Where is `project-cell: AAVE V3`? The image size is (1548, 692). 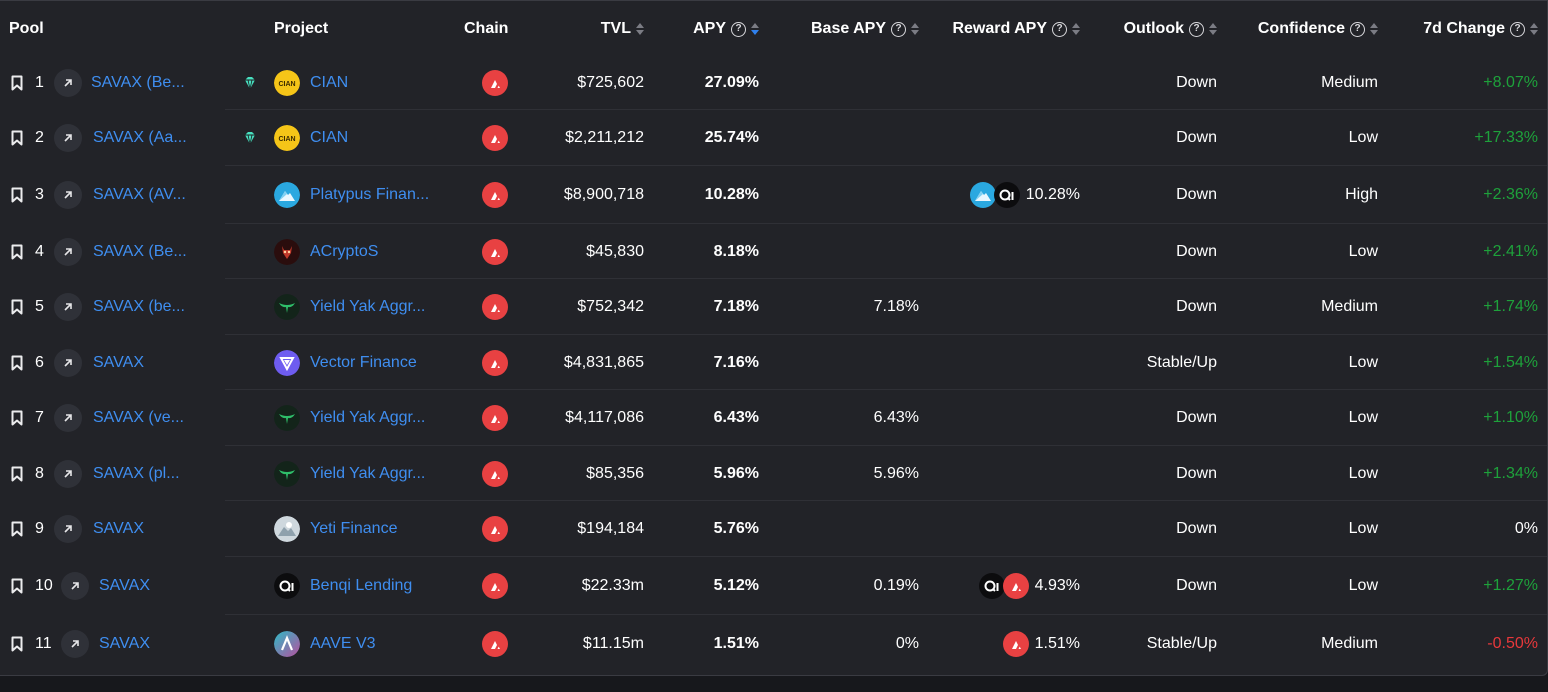 project-cell: AAVE V3 is located at coordinates (325, 644).